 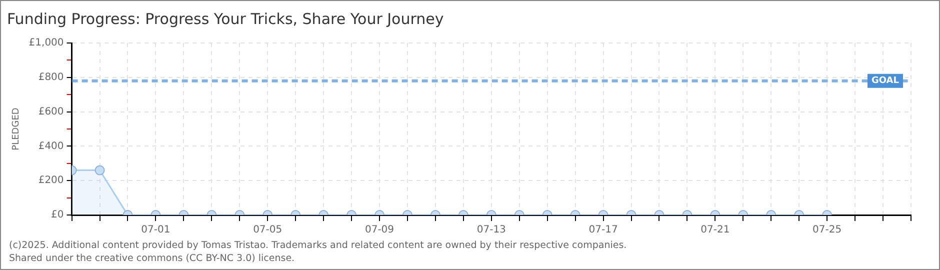 What do you see at coordinates (267, 230) in the screenshot?
I see `x-tick-label: 07-05` at bounding box center [267, 230].